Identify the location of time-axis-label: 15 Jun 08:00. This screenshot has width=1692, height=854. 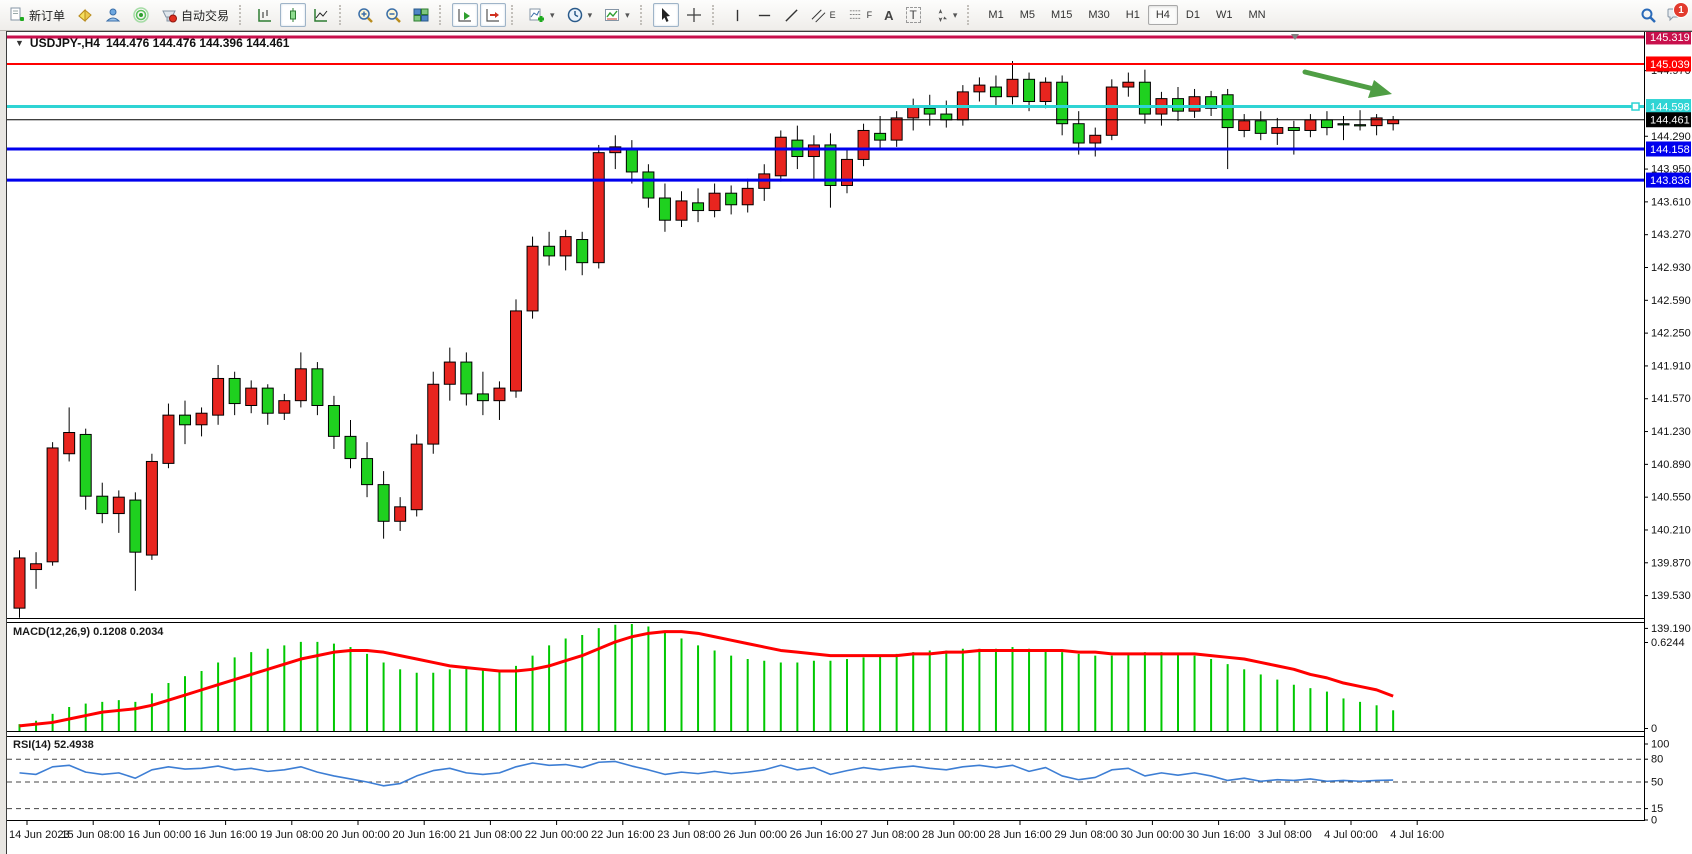
(93, 835).